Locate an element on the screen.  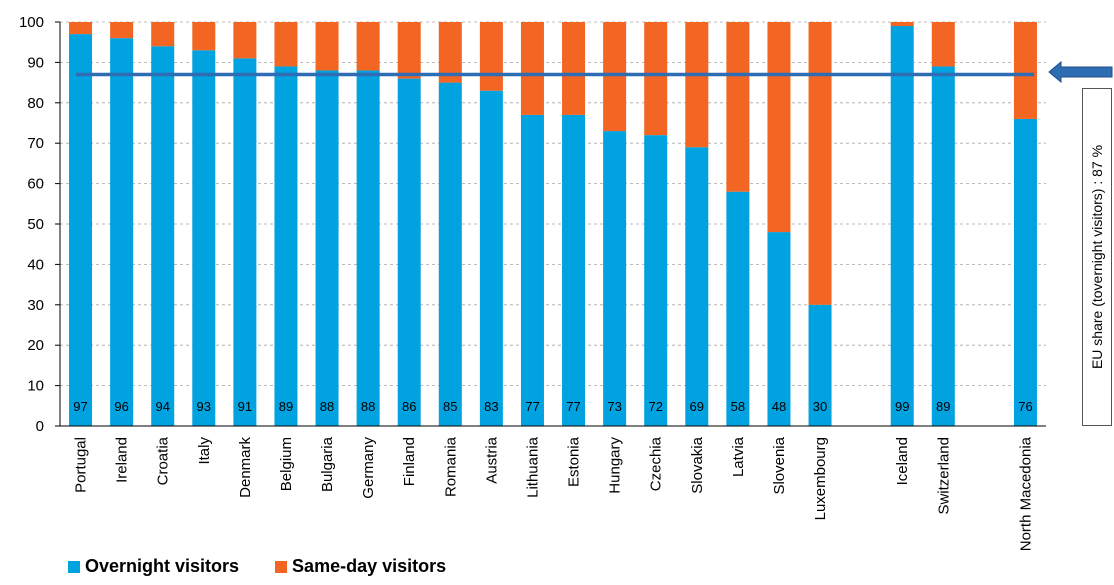
data-label: 83 is located at coordinates (491, 406).